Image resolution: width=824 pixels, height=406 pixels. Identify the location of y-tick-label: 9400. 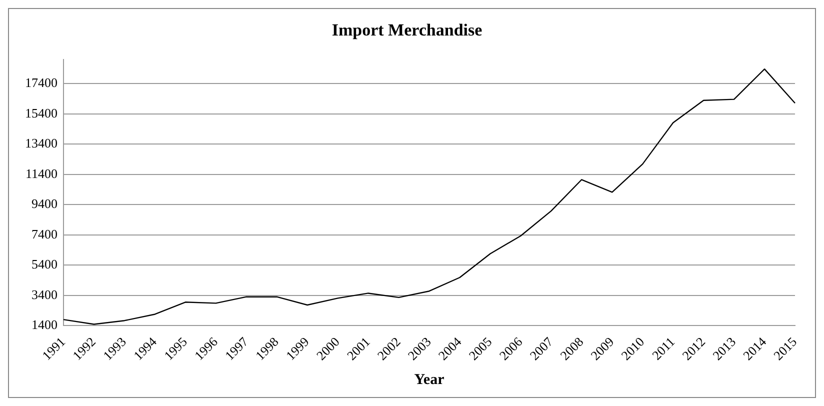
(45, 204).